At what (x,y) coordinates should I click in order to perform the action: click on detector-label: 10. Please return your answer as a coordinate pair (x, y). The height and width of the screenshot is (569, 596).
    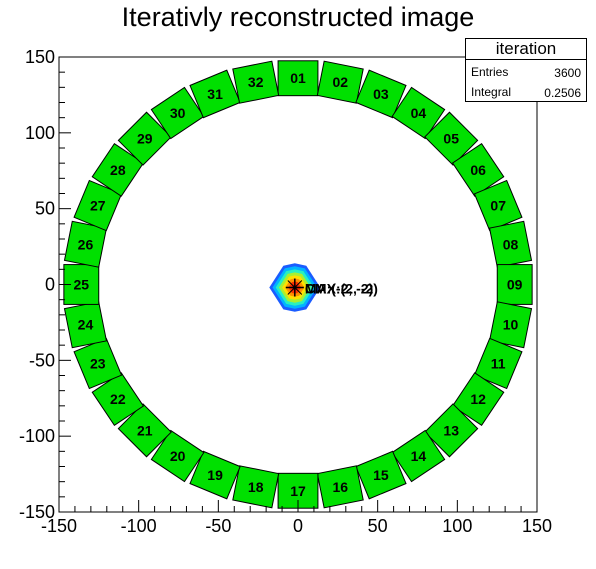
    Looking at the image, I should click on (511, 325).